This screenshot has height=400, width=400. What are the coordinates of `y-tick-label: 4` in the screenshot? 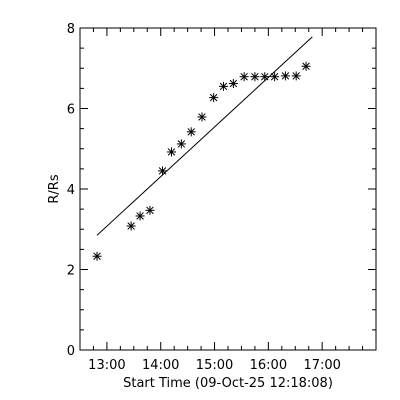 It's located at (71, 190).